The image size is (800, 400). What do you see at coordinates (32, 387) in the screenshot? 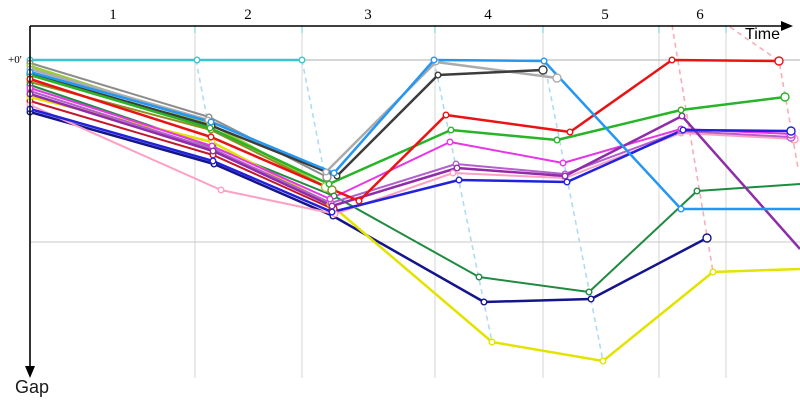
I see `gap-axis-label: Gap` at bounding box center [32, 387].